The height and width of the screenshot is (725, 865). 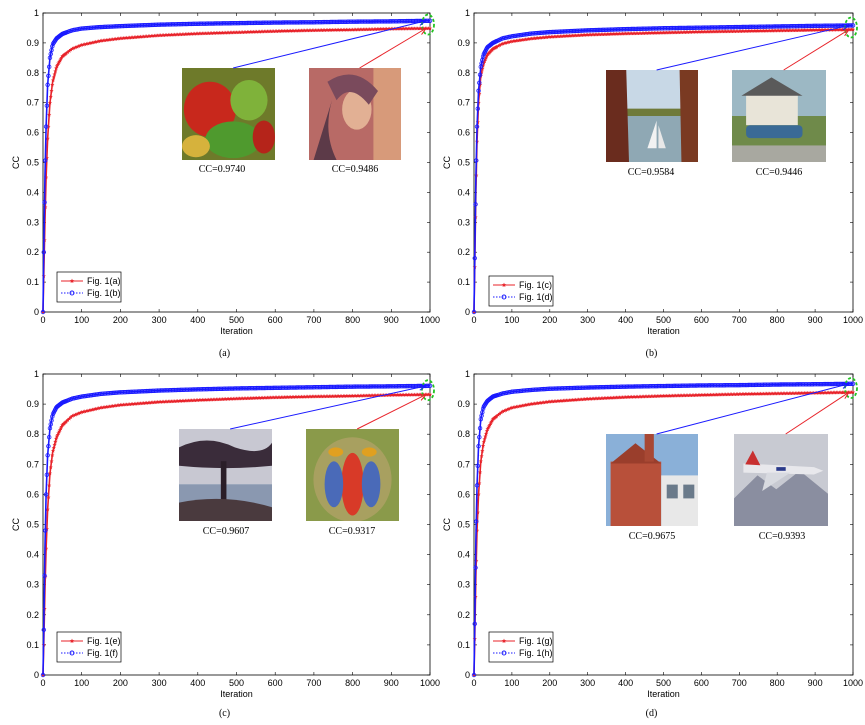 What do you see at coordinates (521, 647) in the screenshot?
I see `legend` at bounding box center [521, 647].